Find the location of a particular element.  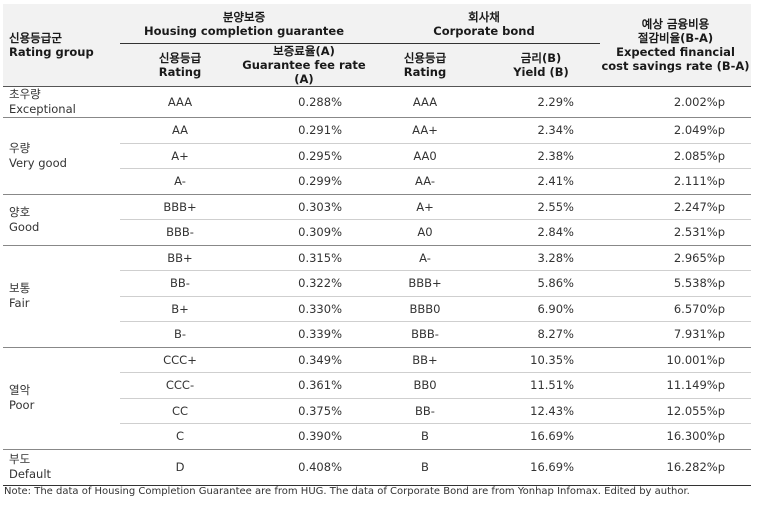

bond-rating-cell: A+ is located at coordinates (425, 207).